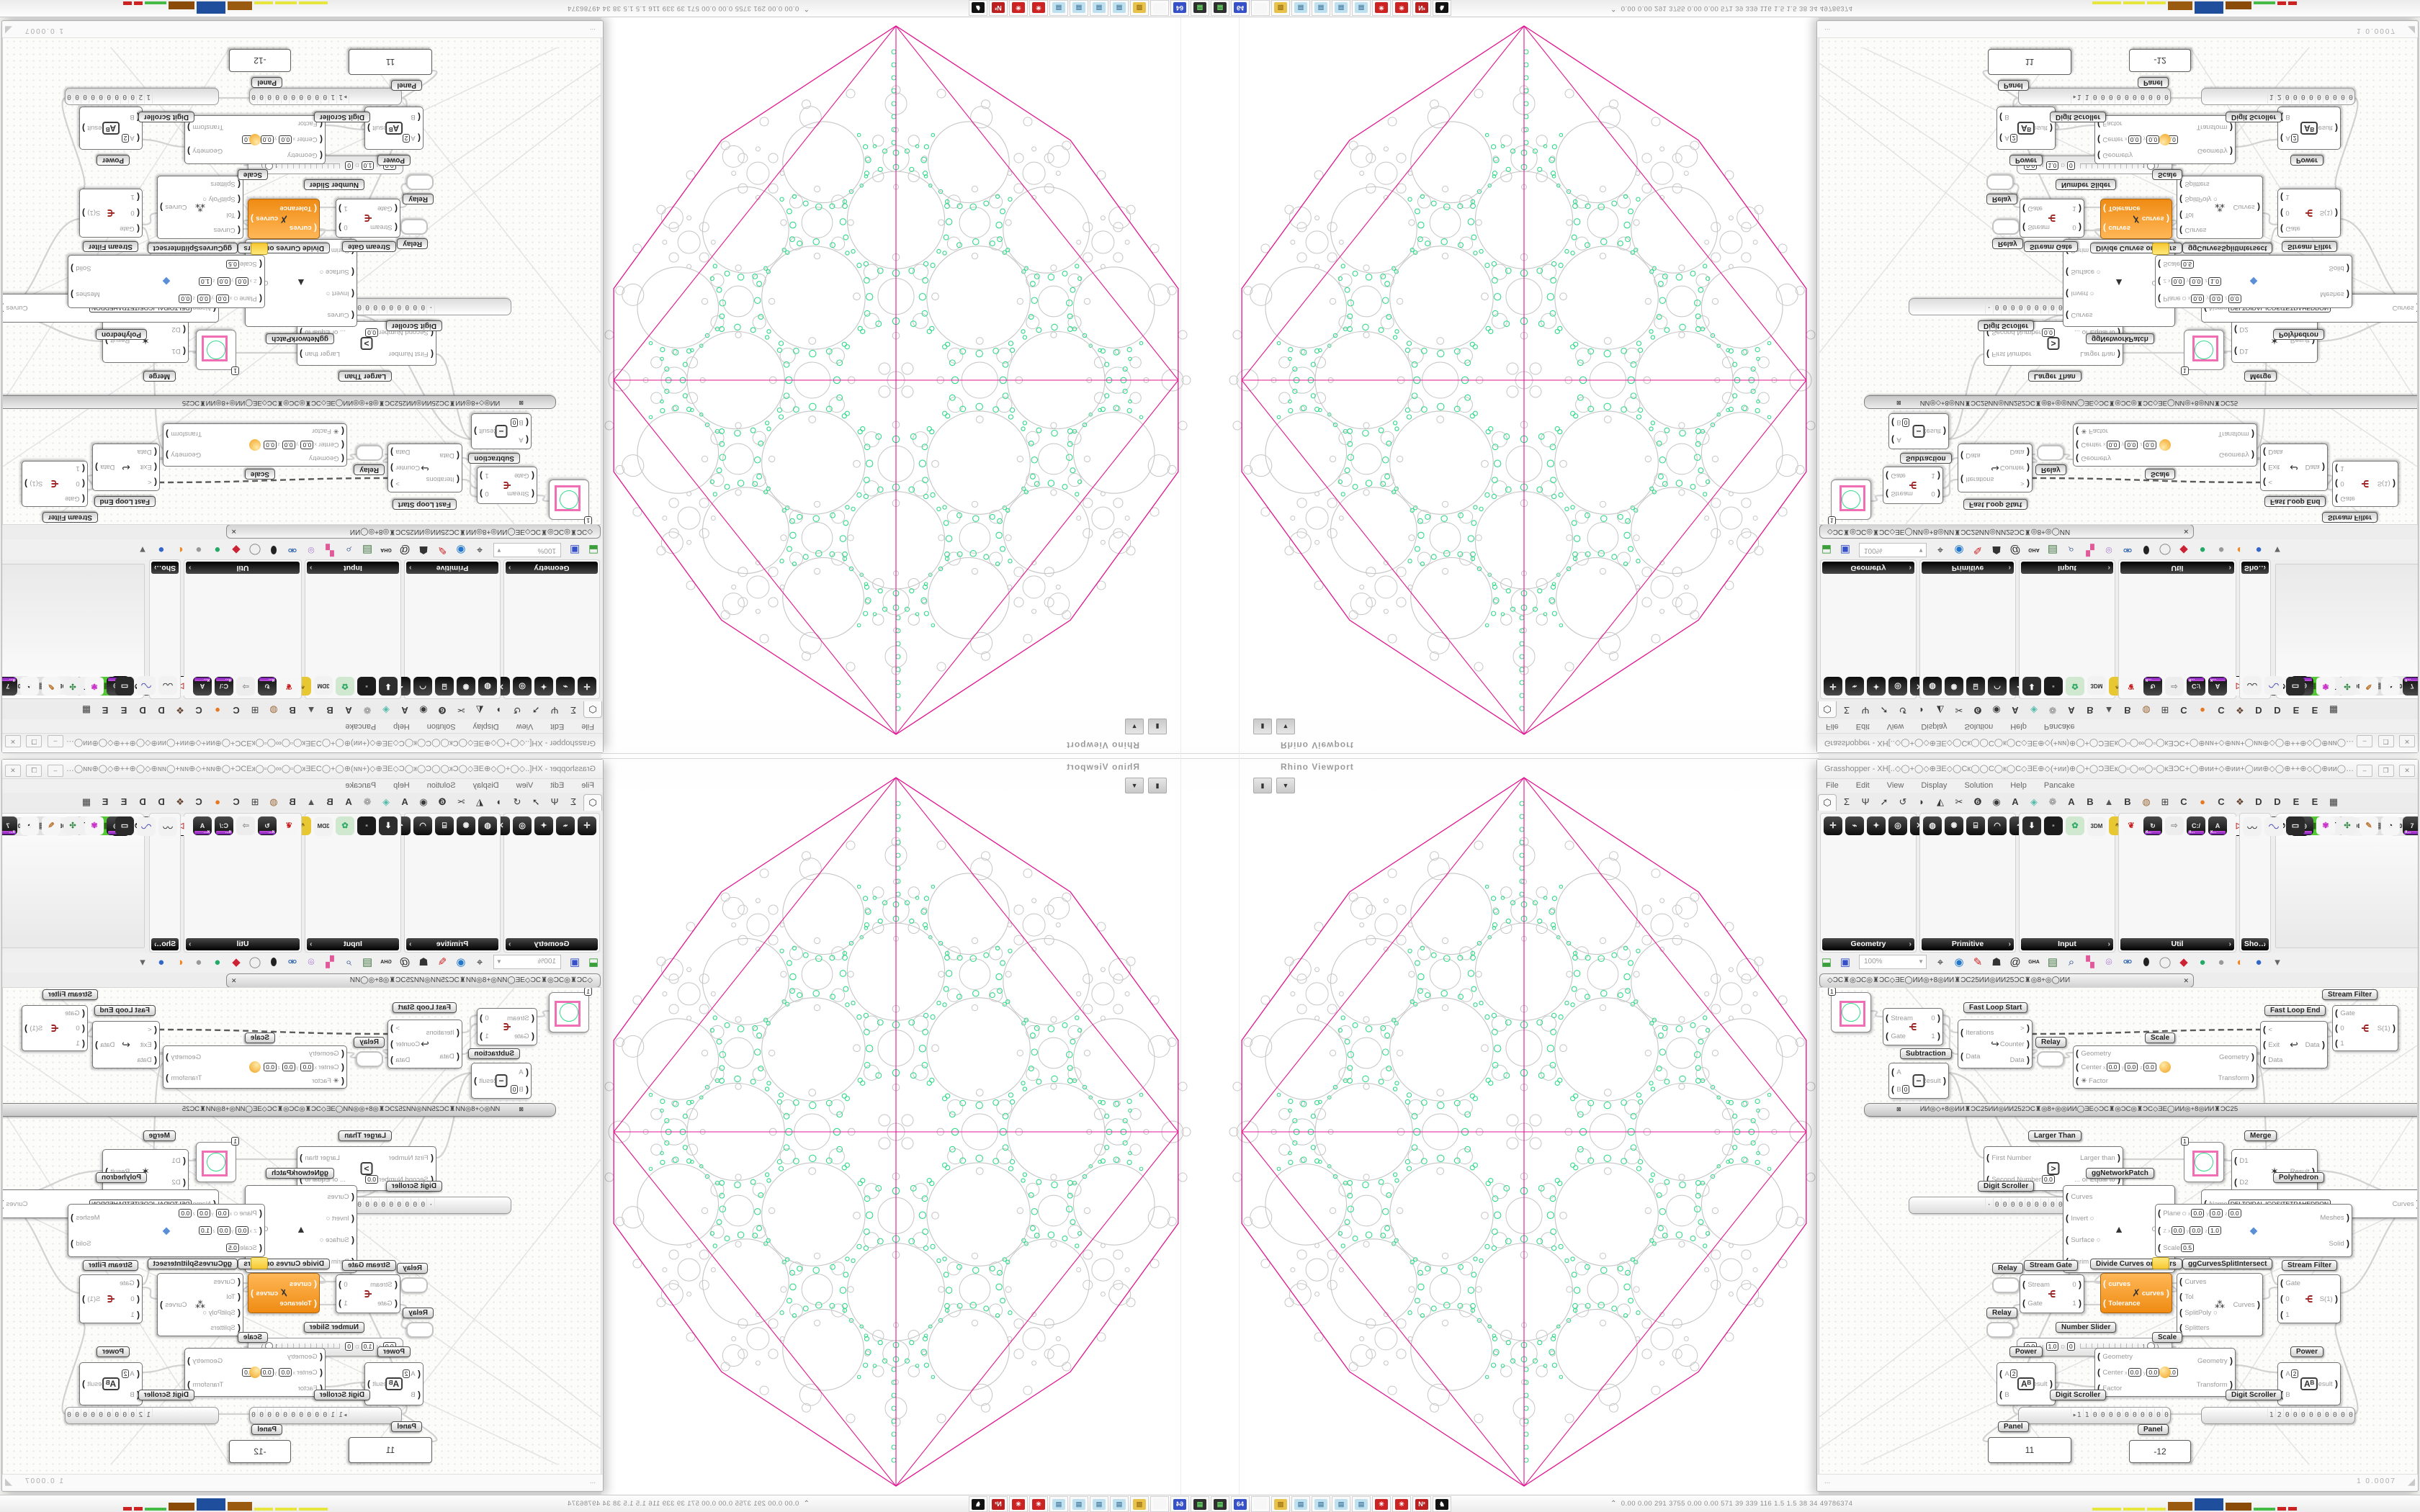 This screenshot has height=1512, width=2420. I want to click on palette-group-label: Primitive ›, so click(452, 568).